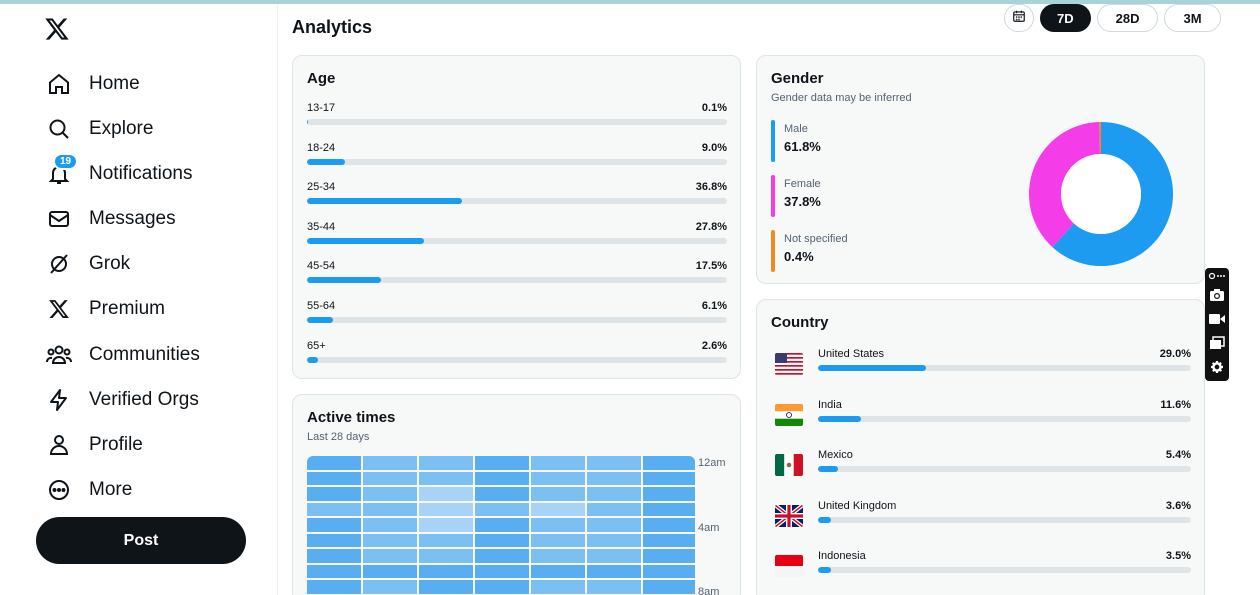 This screenshot has width=1260, height=595. Describe the element at coordinates (110, 219) in the screenshot. I see `sidebar-item-messages: Messages` at that location.